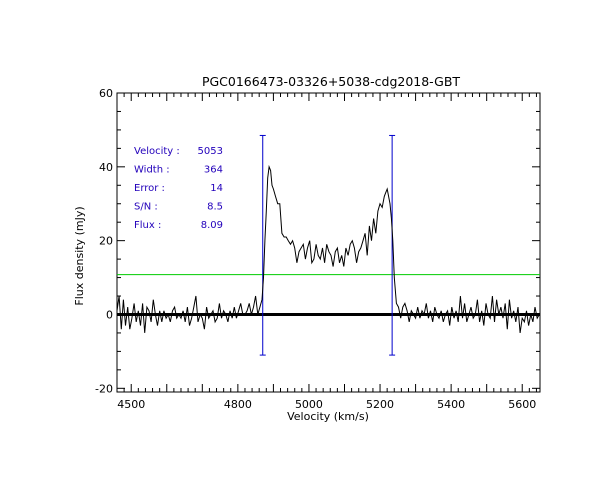 Image resolution: width=612 pixels, height=500 pixels. Describe the element at coordinates (216, 188) in the screenshot. I see `stat-value: 14` at that location.